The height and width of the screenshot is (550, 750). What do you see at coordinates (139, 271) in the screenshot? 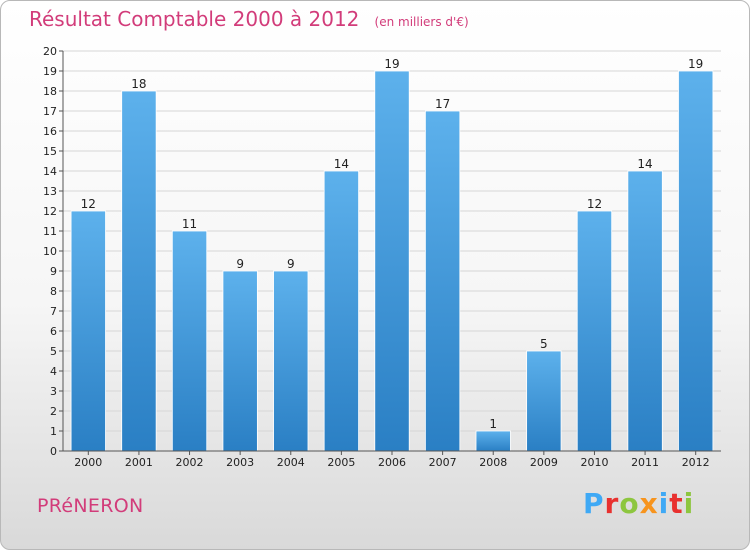
I see `bar-2001` at bounding box center [139, 271].